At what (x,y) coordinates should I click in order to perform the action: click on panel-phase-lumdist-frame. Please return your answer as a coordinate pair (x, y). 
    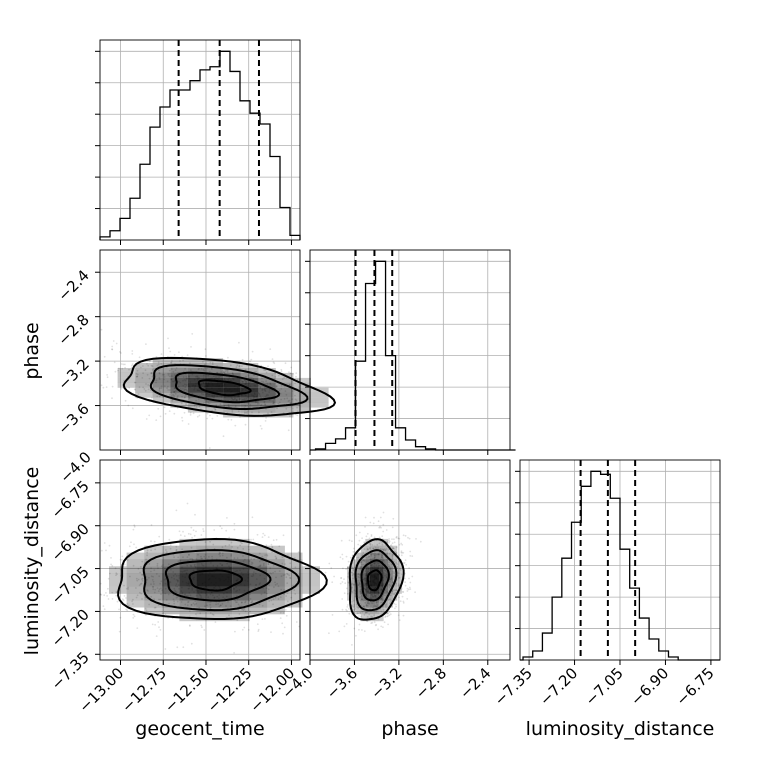
    Looking at the image, I should click on (410, 560).